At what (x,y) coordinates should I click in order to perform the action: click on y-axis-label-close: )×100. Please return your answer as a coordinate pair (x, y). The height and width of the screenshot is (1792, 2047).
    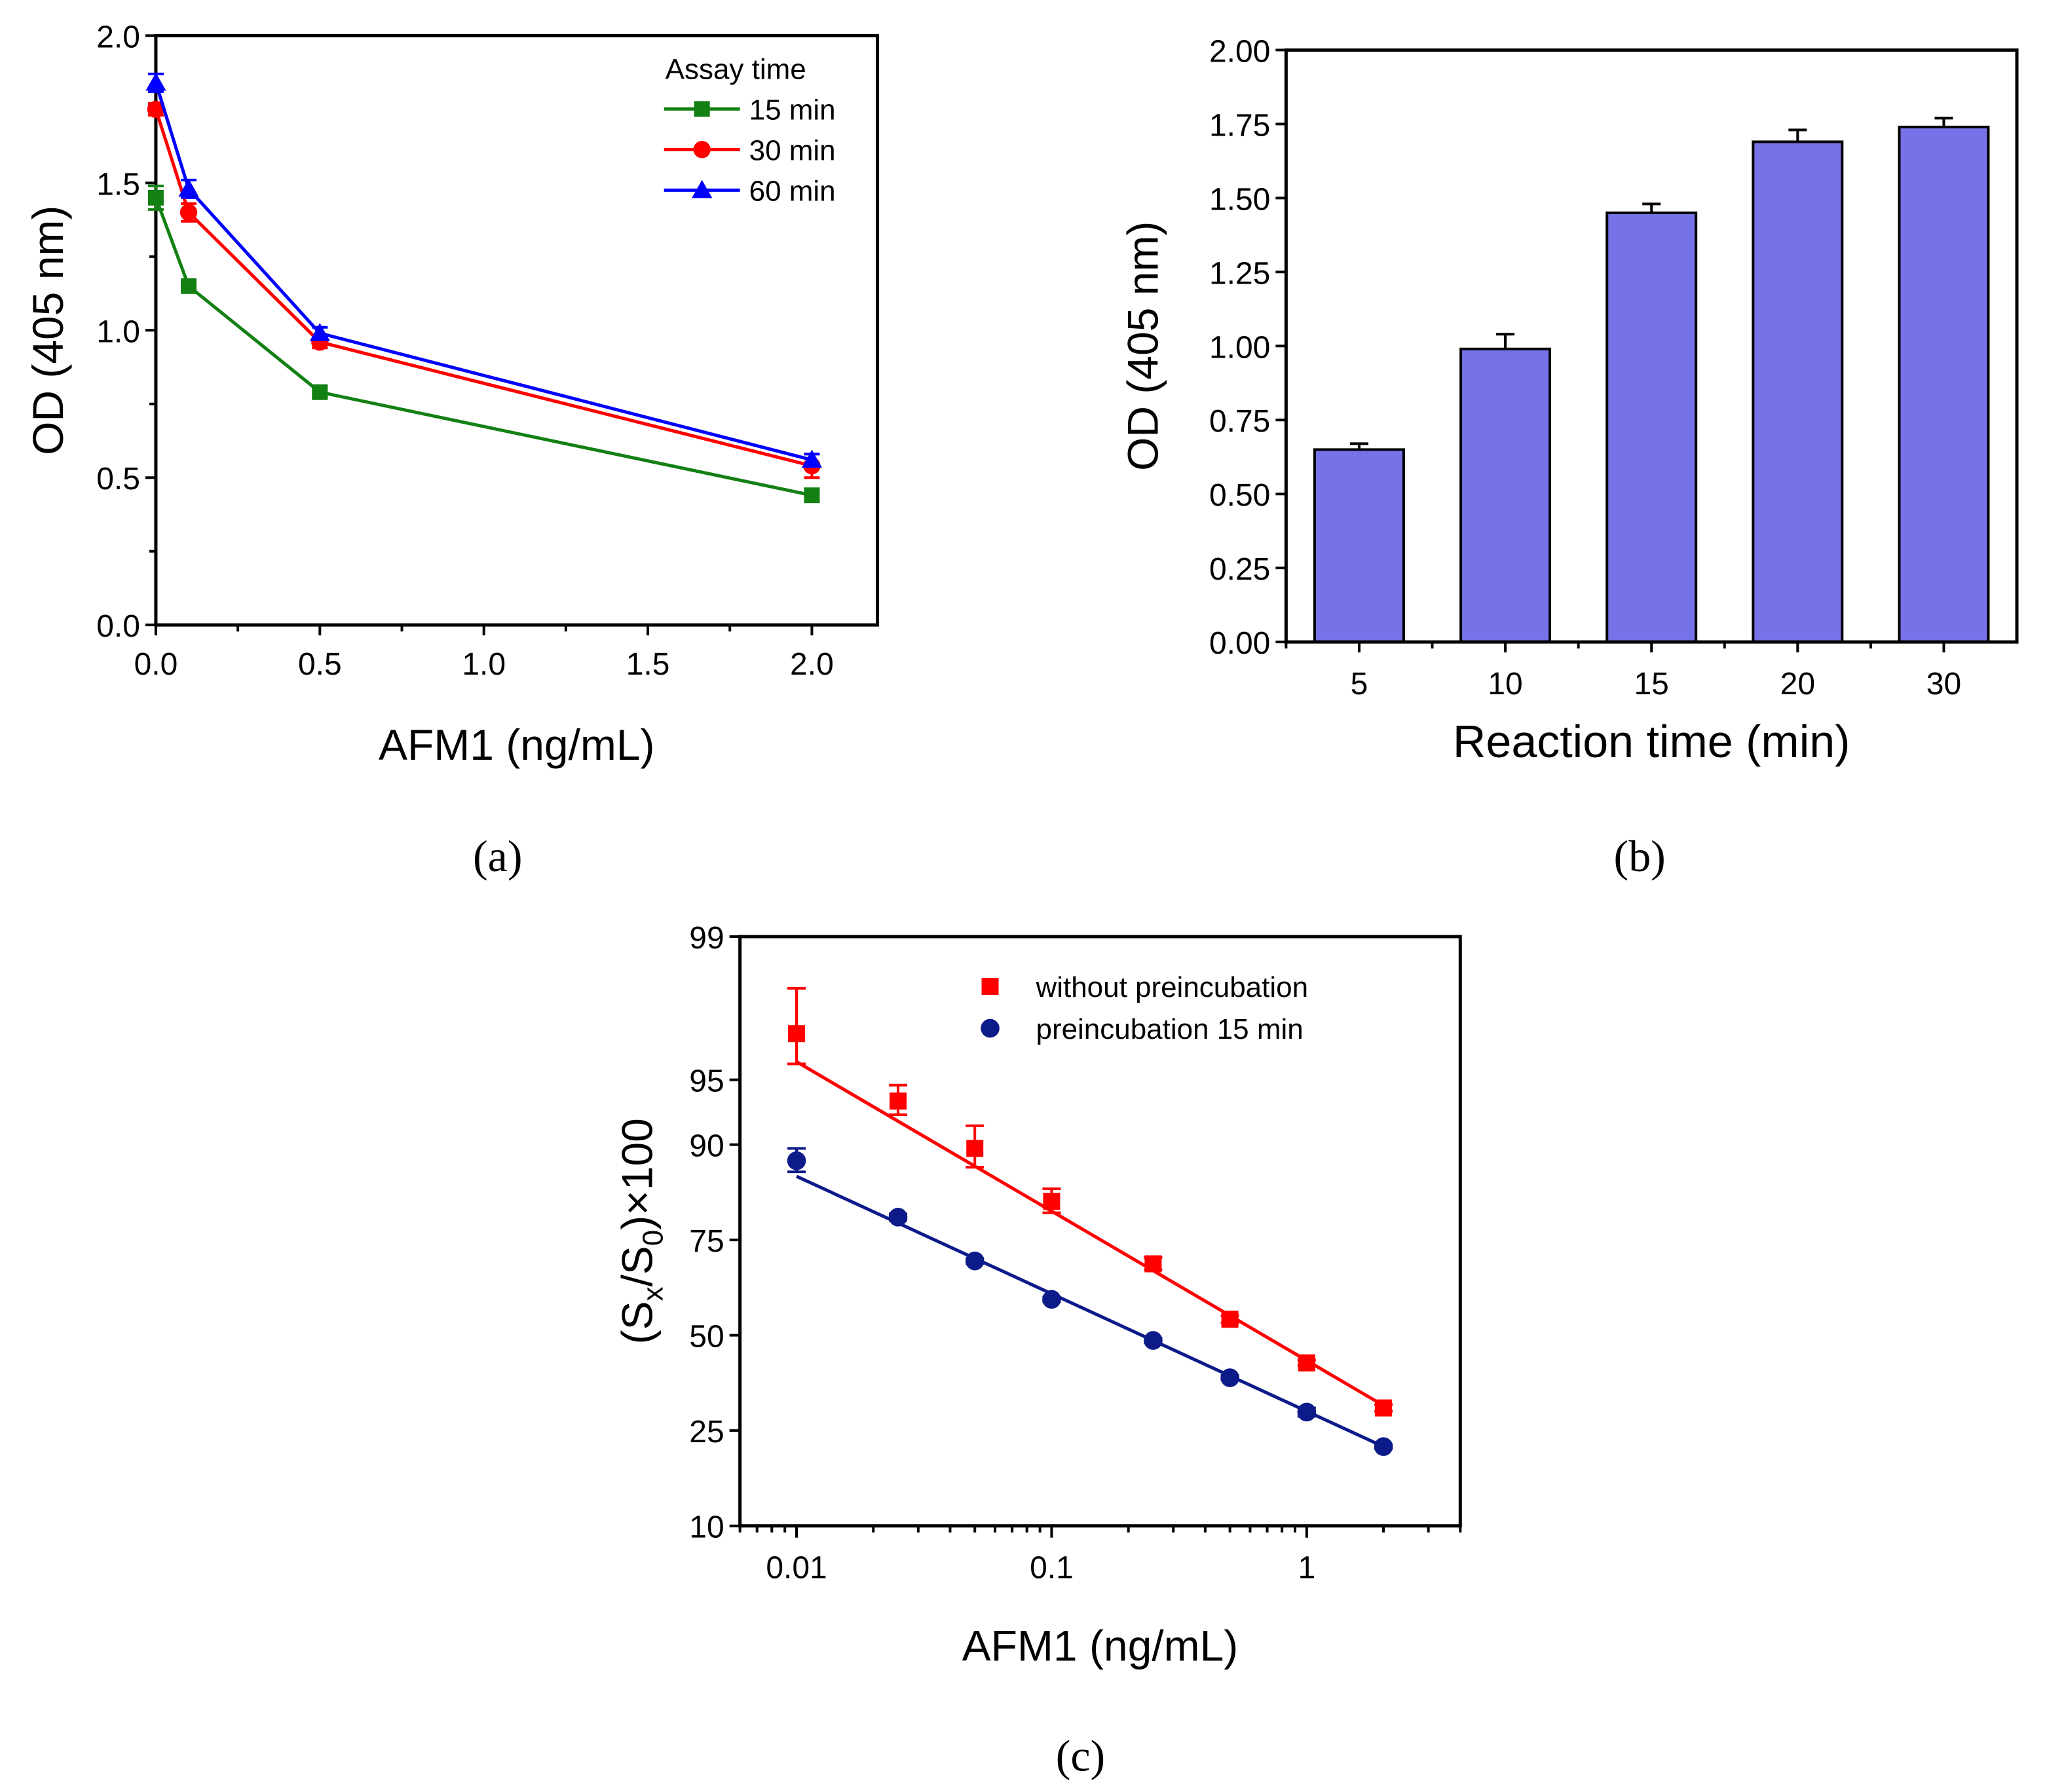
    Looking at the image, I should click on (637, 1174).